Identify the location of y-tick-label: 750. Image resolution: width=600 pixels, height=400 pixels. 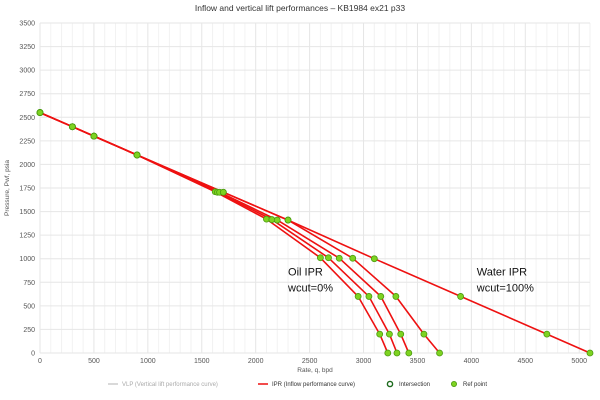
(29, 283).